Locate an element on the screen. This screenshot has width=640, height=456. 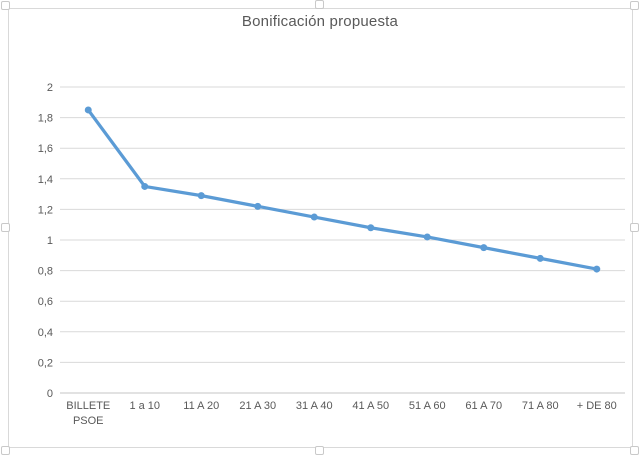
selection-handle-bottom-center is located at coordinates (319, 450).